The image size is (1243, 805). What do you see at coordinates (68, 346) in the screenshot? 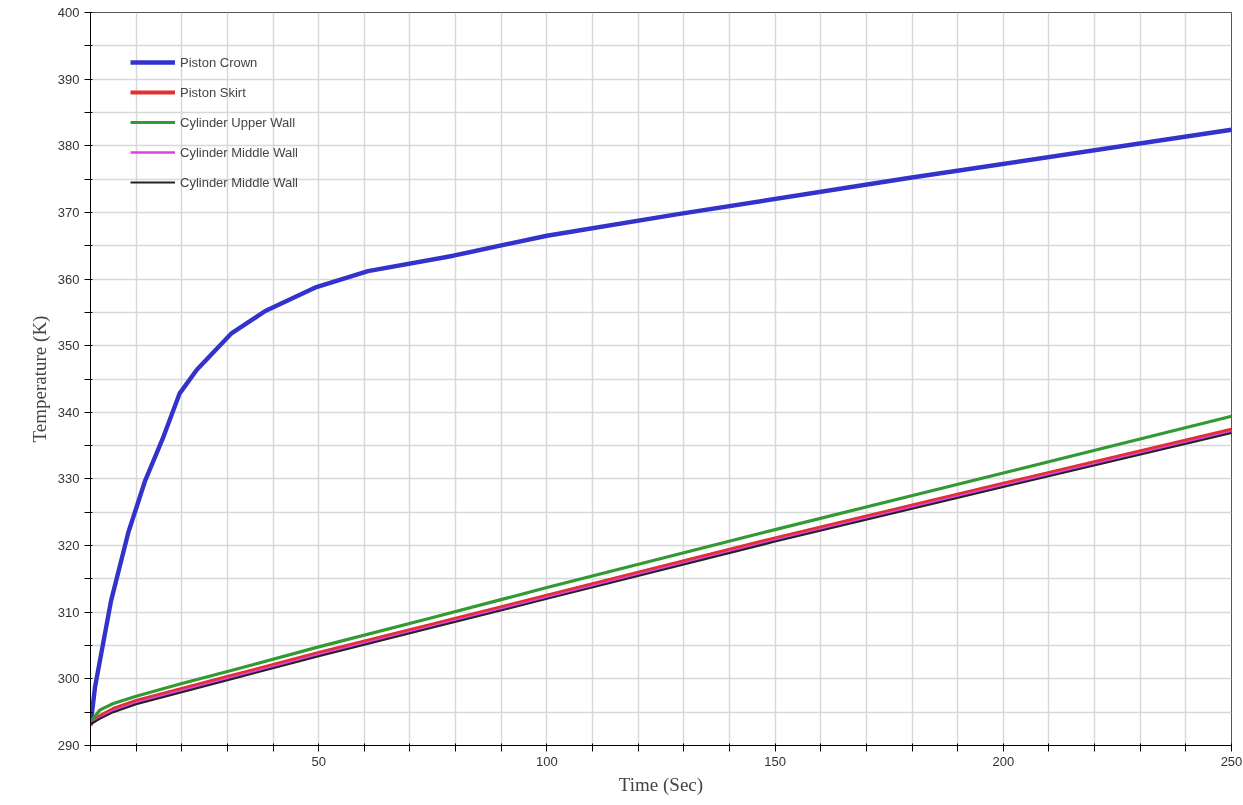
I see `y-tick-label: 350` at bounding box center [68, 346].